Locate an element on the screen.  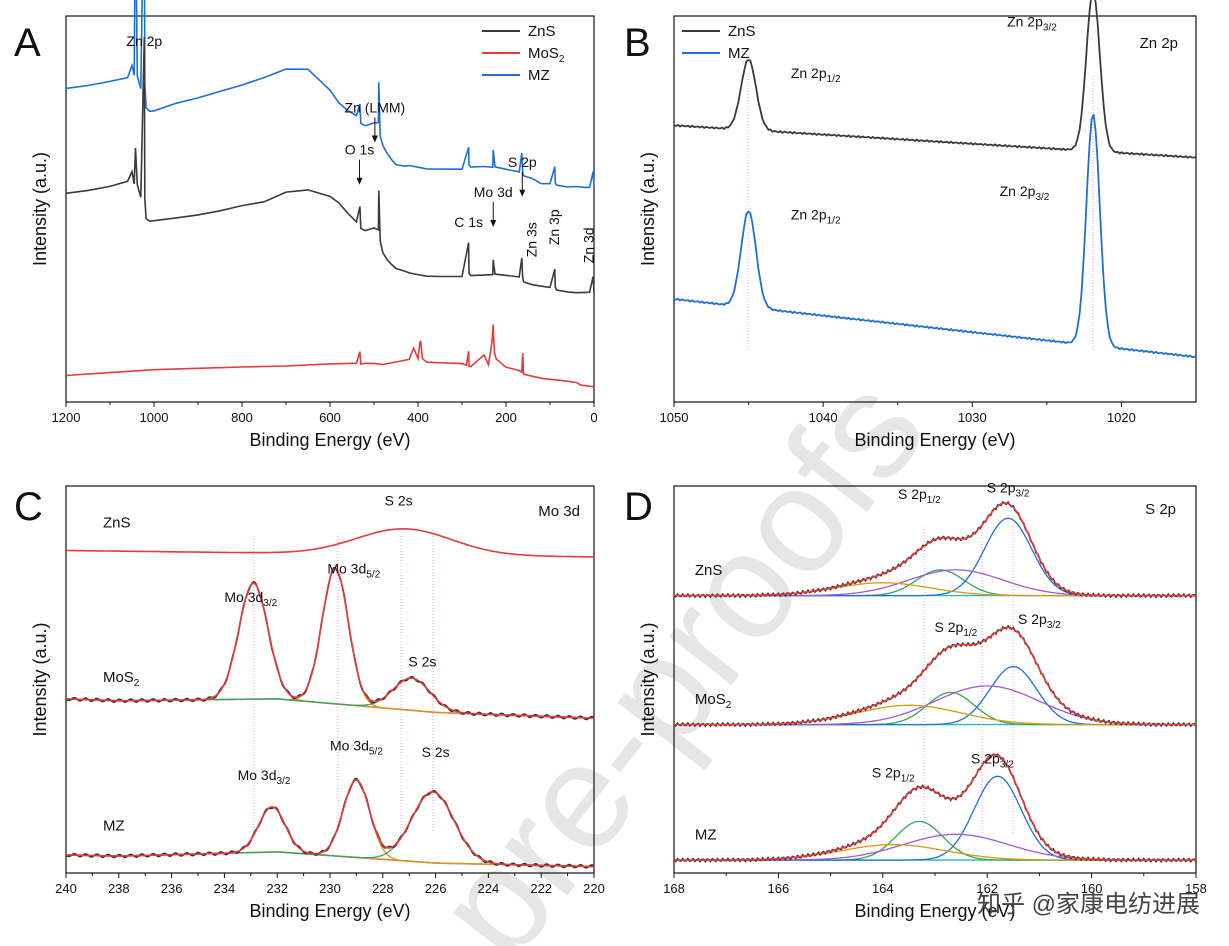
legend: ZnS MZ is located at coordinates (719, 42).